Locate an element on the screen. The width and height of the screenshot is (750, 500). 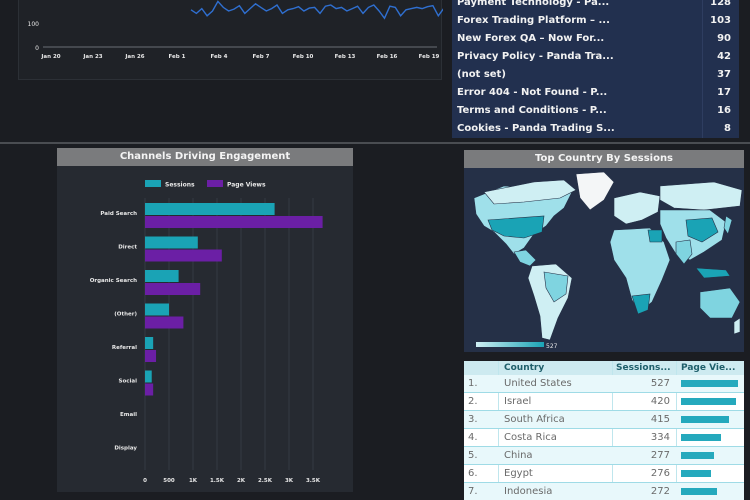
bar-chart-category-label: Direct is located at coordinates (127, 248).